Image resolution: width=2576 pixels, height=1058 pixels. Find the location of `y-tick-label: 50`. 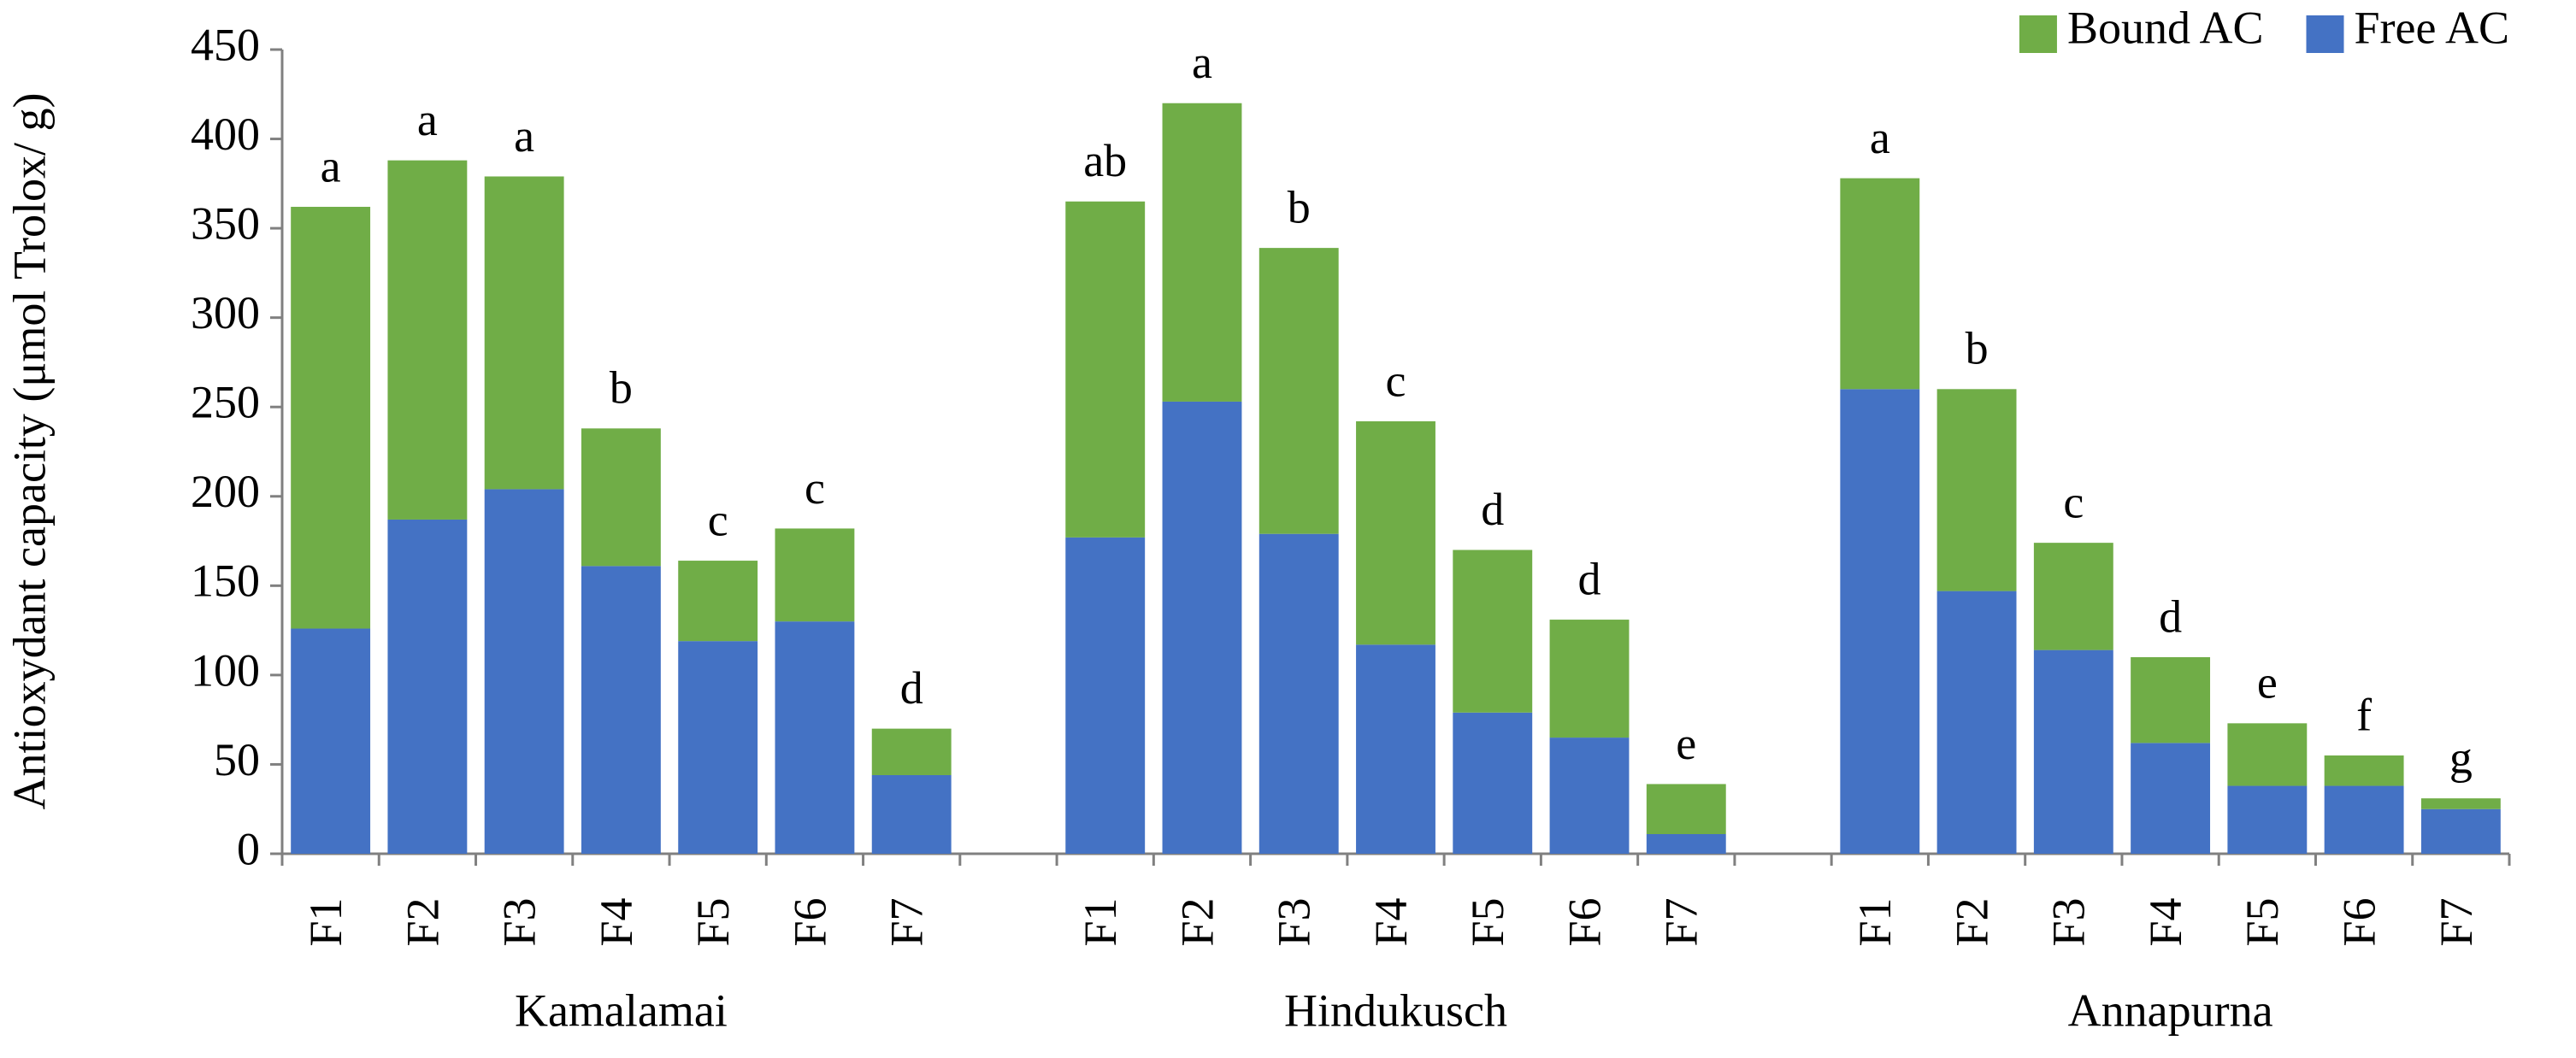

y-tick-label: 50 is located at coordinates (237, 760).